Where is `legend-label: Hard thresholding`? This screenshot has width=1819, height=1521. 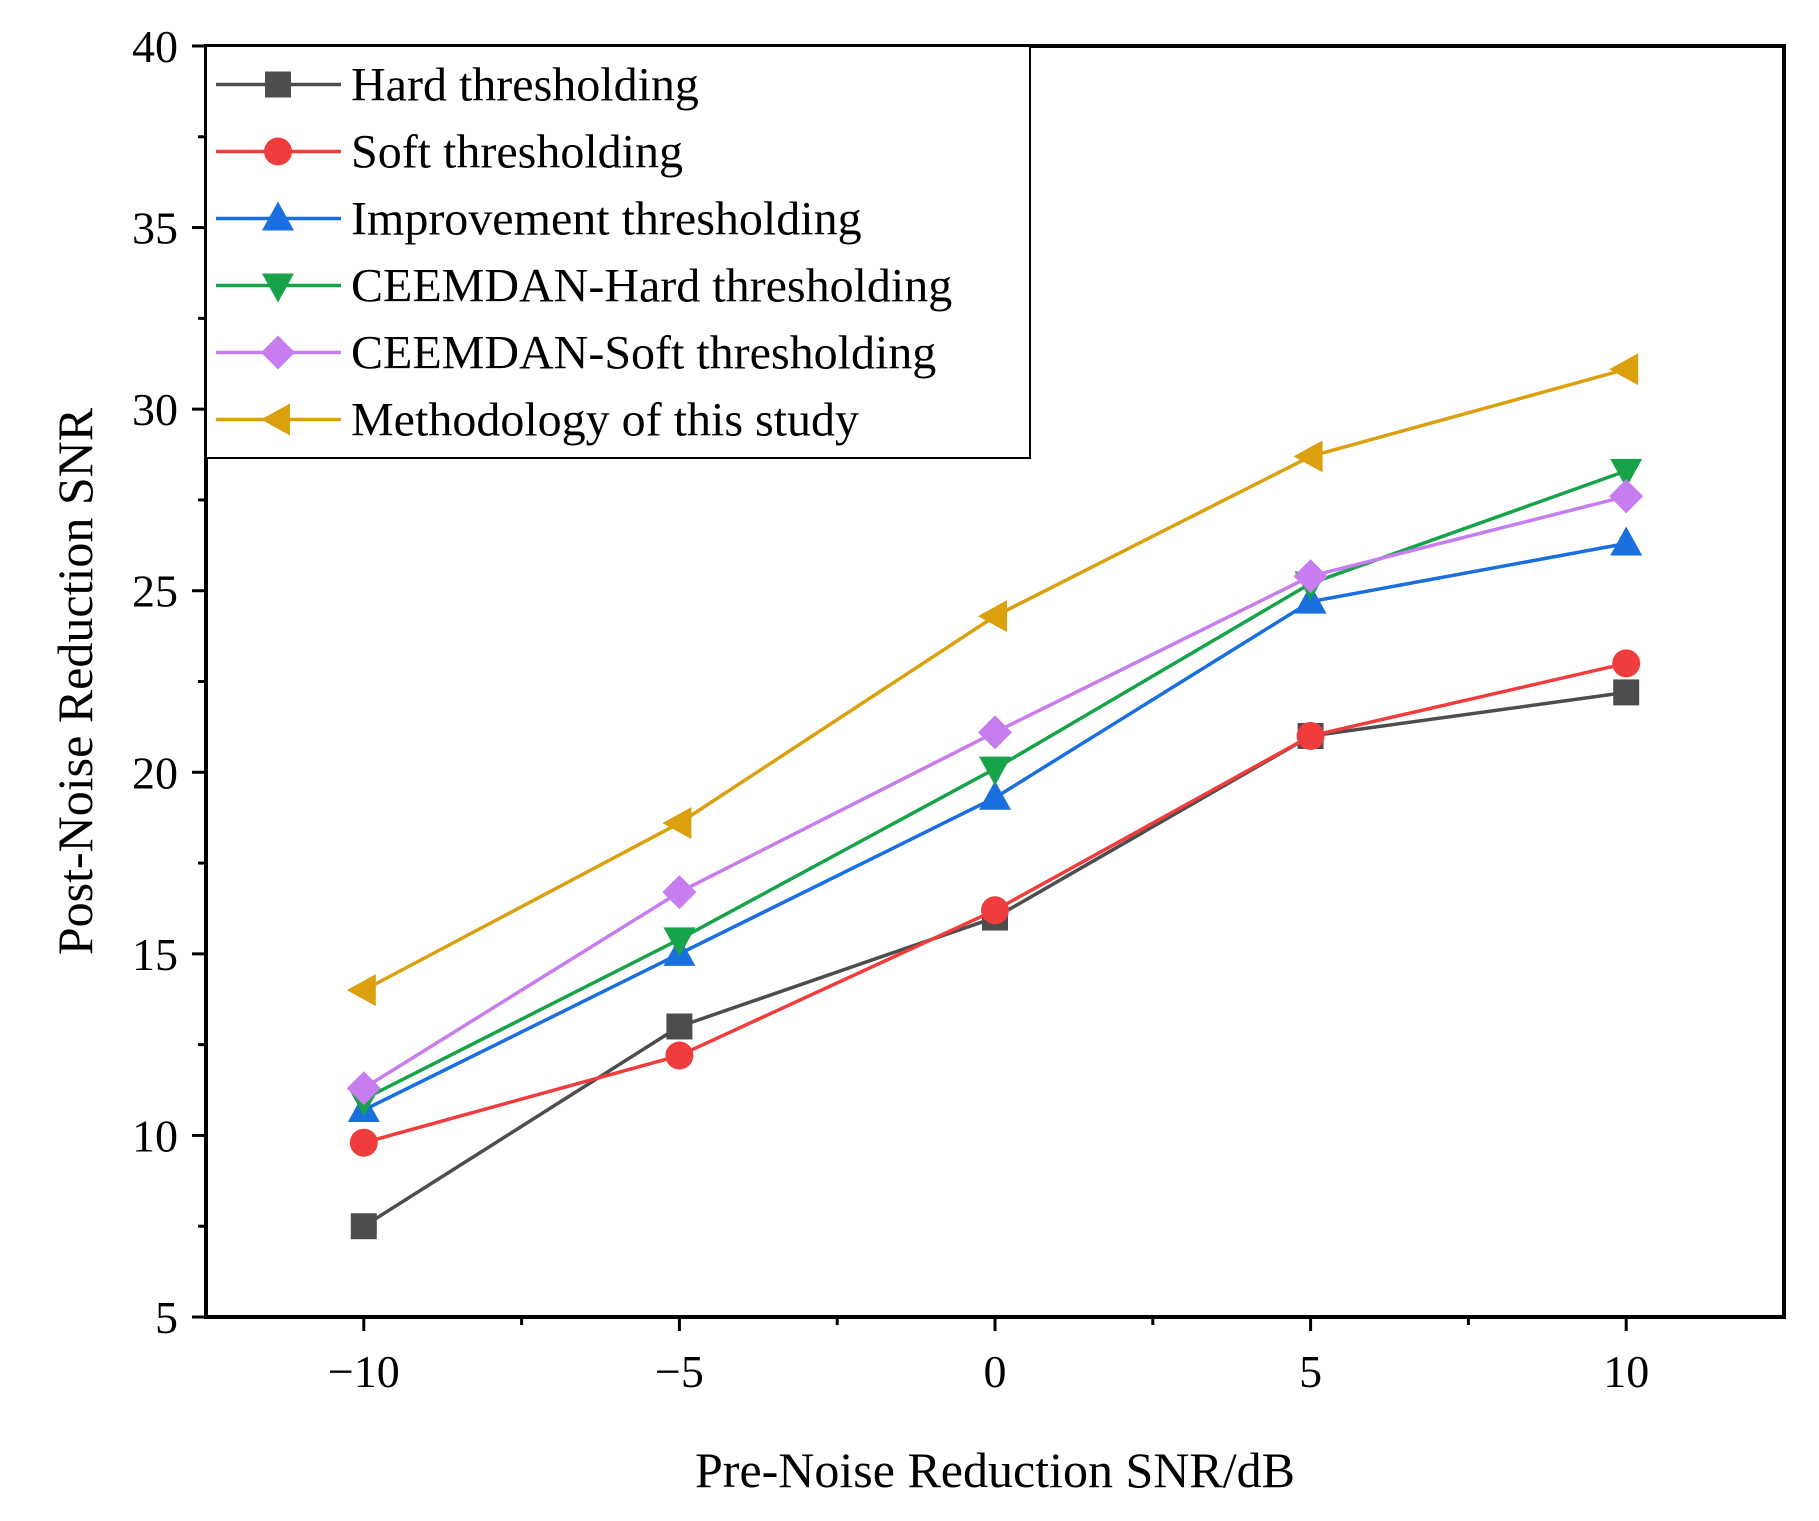
legend-label: Hard thresholding is located at coordinates (525, 85).